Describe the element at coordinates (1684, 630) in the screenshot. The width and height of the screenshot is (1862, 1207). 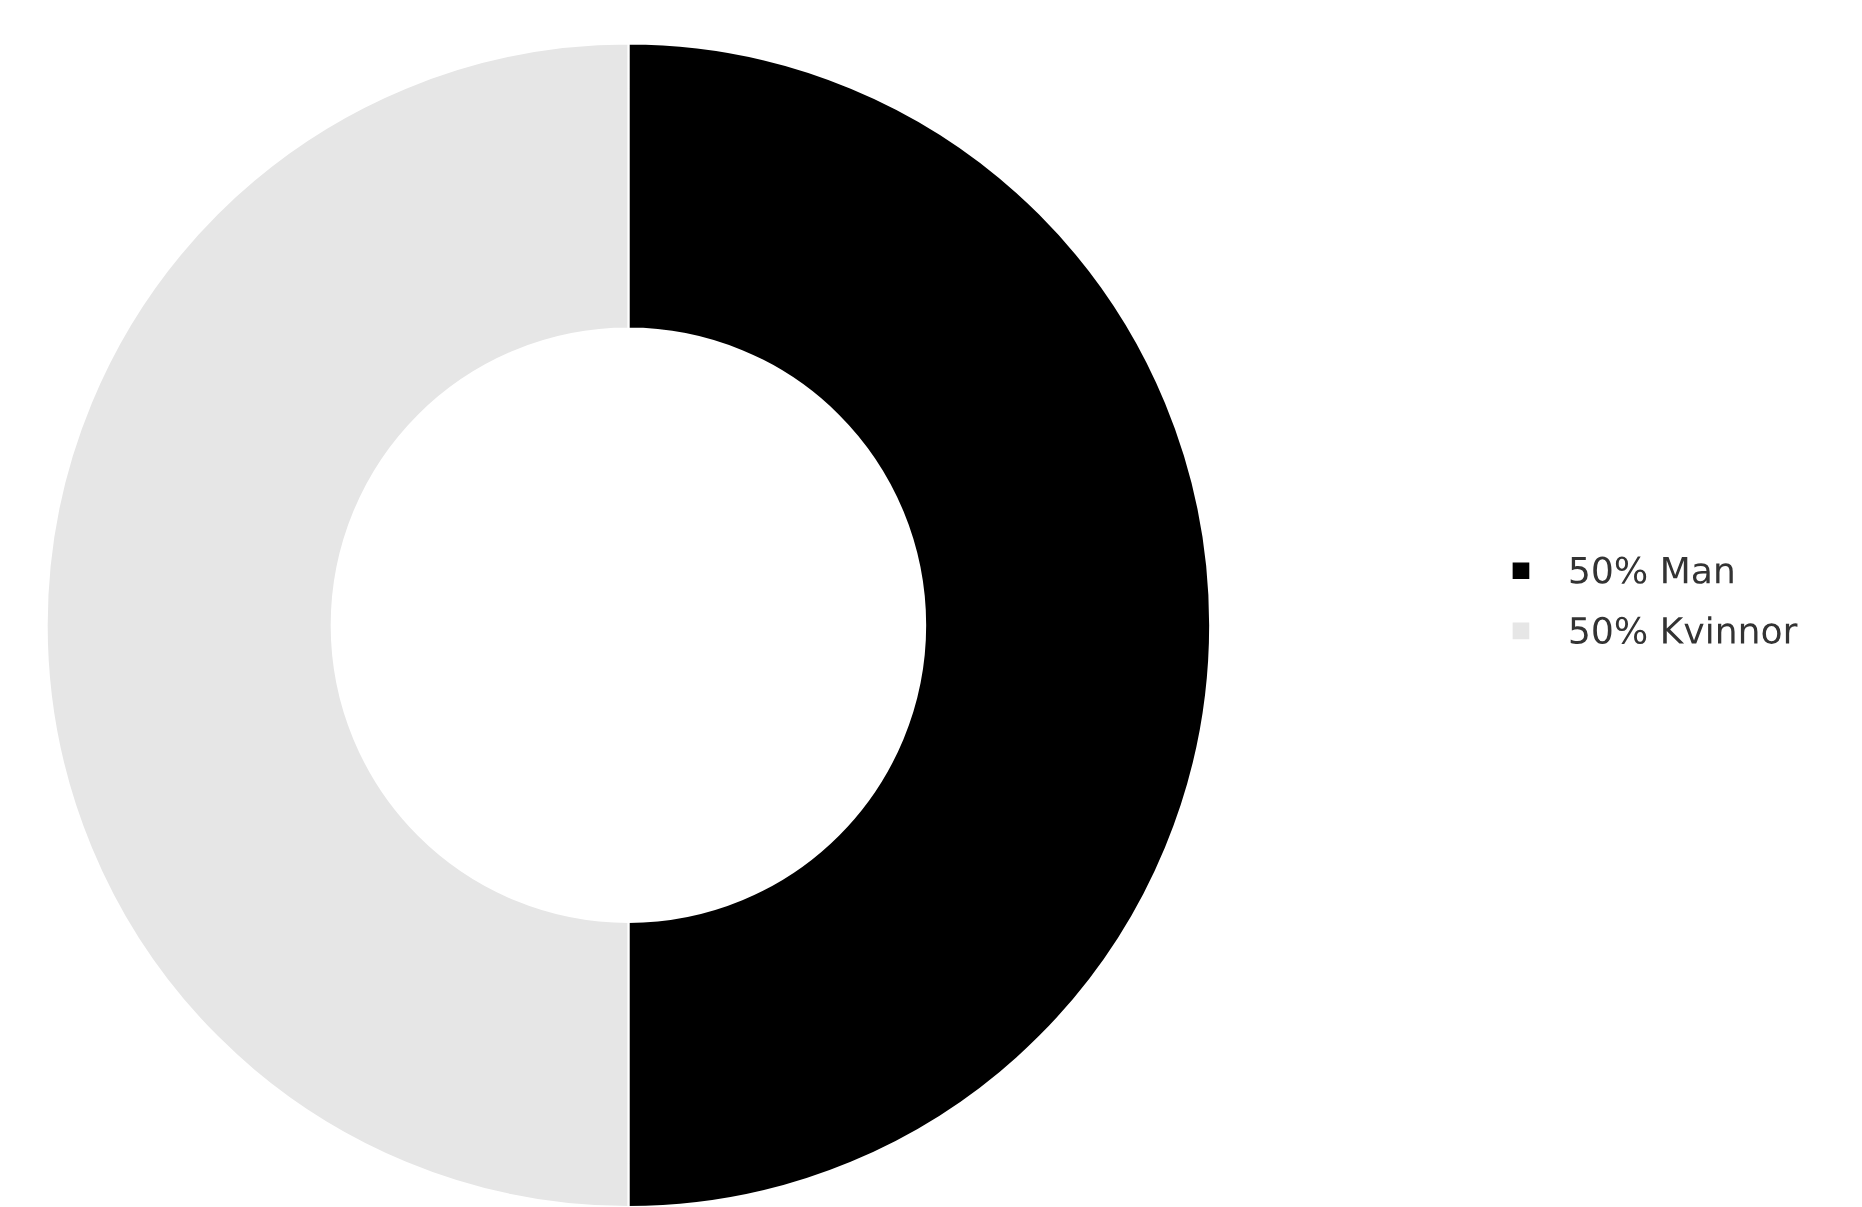
I see `legend-label: 50% Kvinnor` at that location.